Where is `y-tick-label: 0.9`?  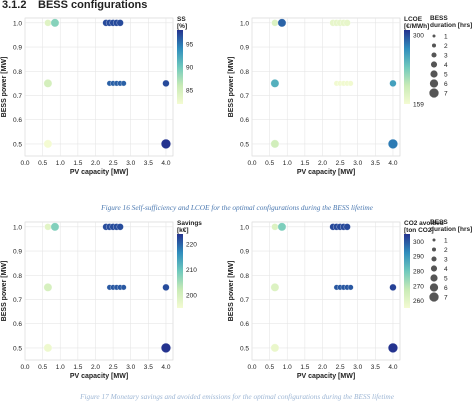
y-tick-label: 0.9 is located at coordinates (17, 48).